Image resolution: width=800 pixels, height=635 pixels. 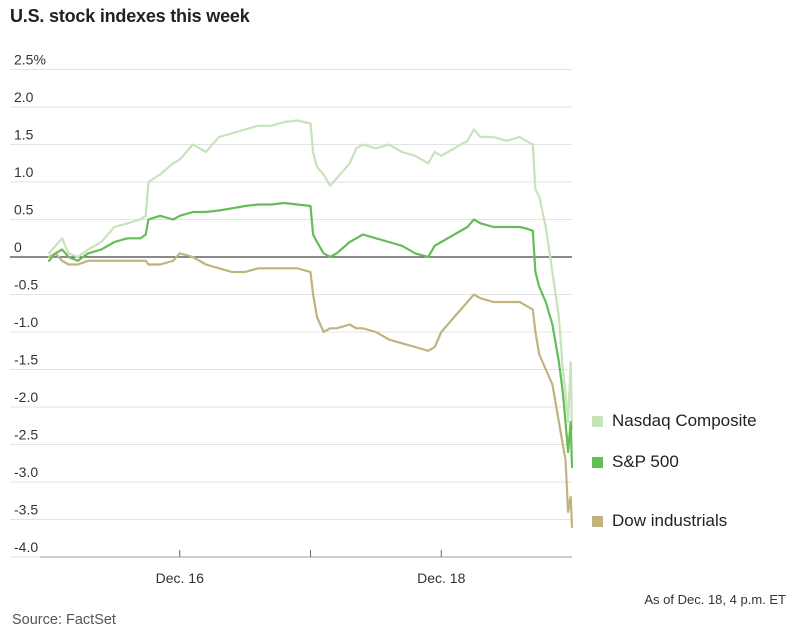 What do you see at coordinates (26, 397) in the screenshot?
I see `y-tick-label: -2.0` at bounding box center [26, 397].